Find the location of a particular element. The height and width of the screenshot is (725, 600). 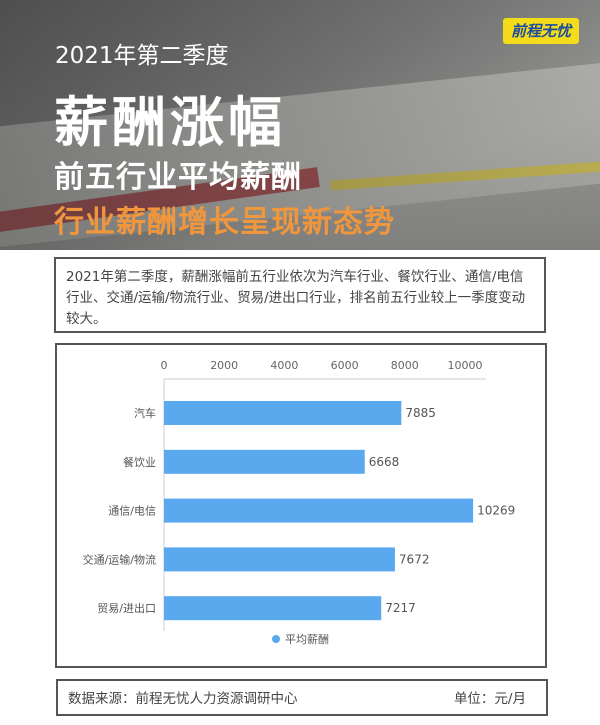

x-tick-label: 8000 is located at coordinates (405, 365).